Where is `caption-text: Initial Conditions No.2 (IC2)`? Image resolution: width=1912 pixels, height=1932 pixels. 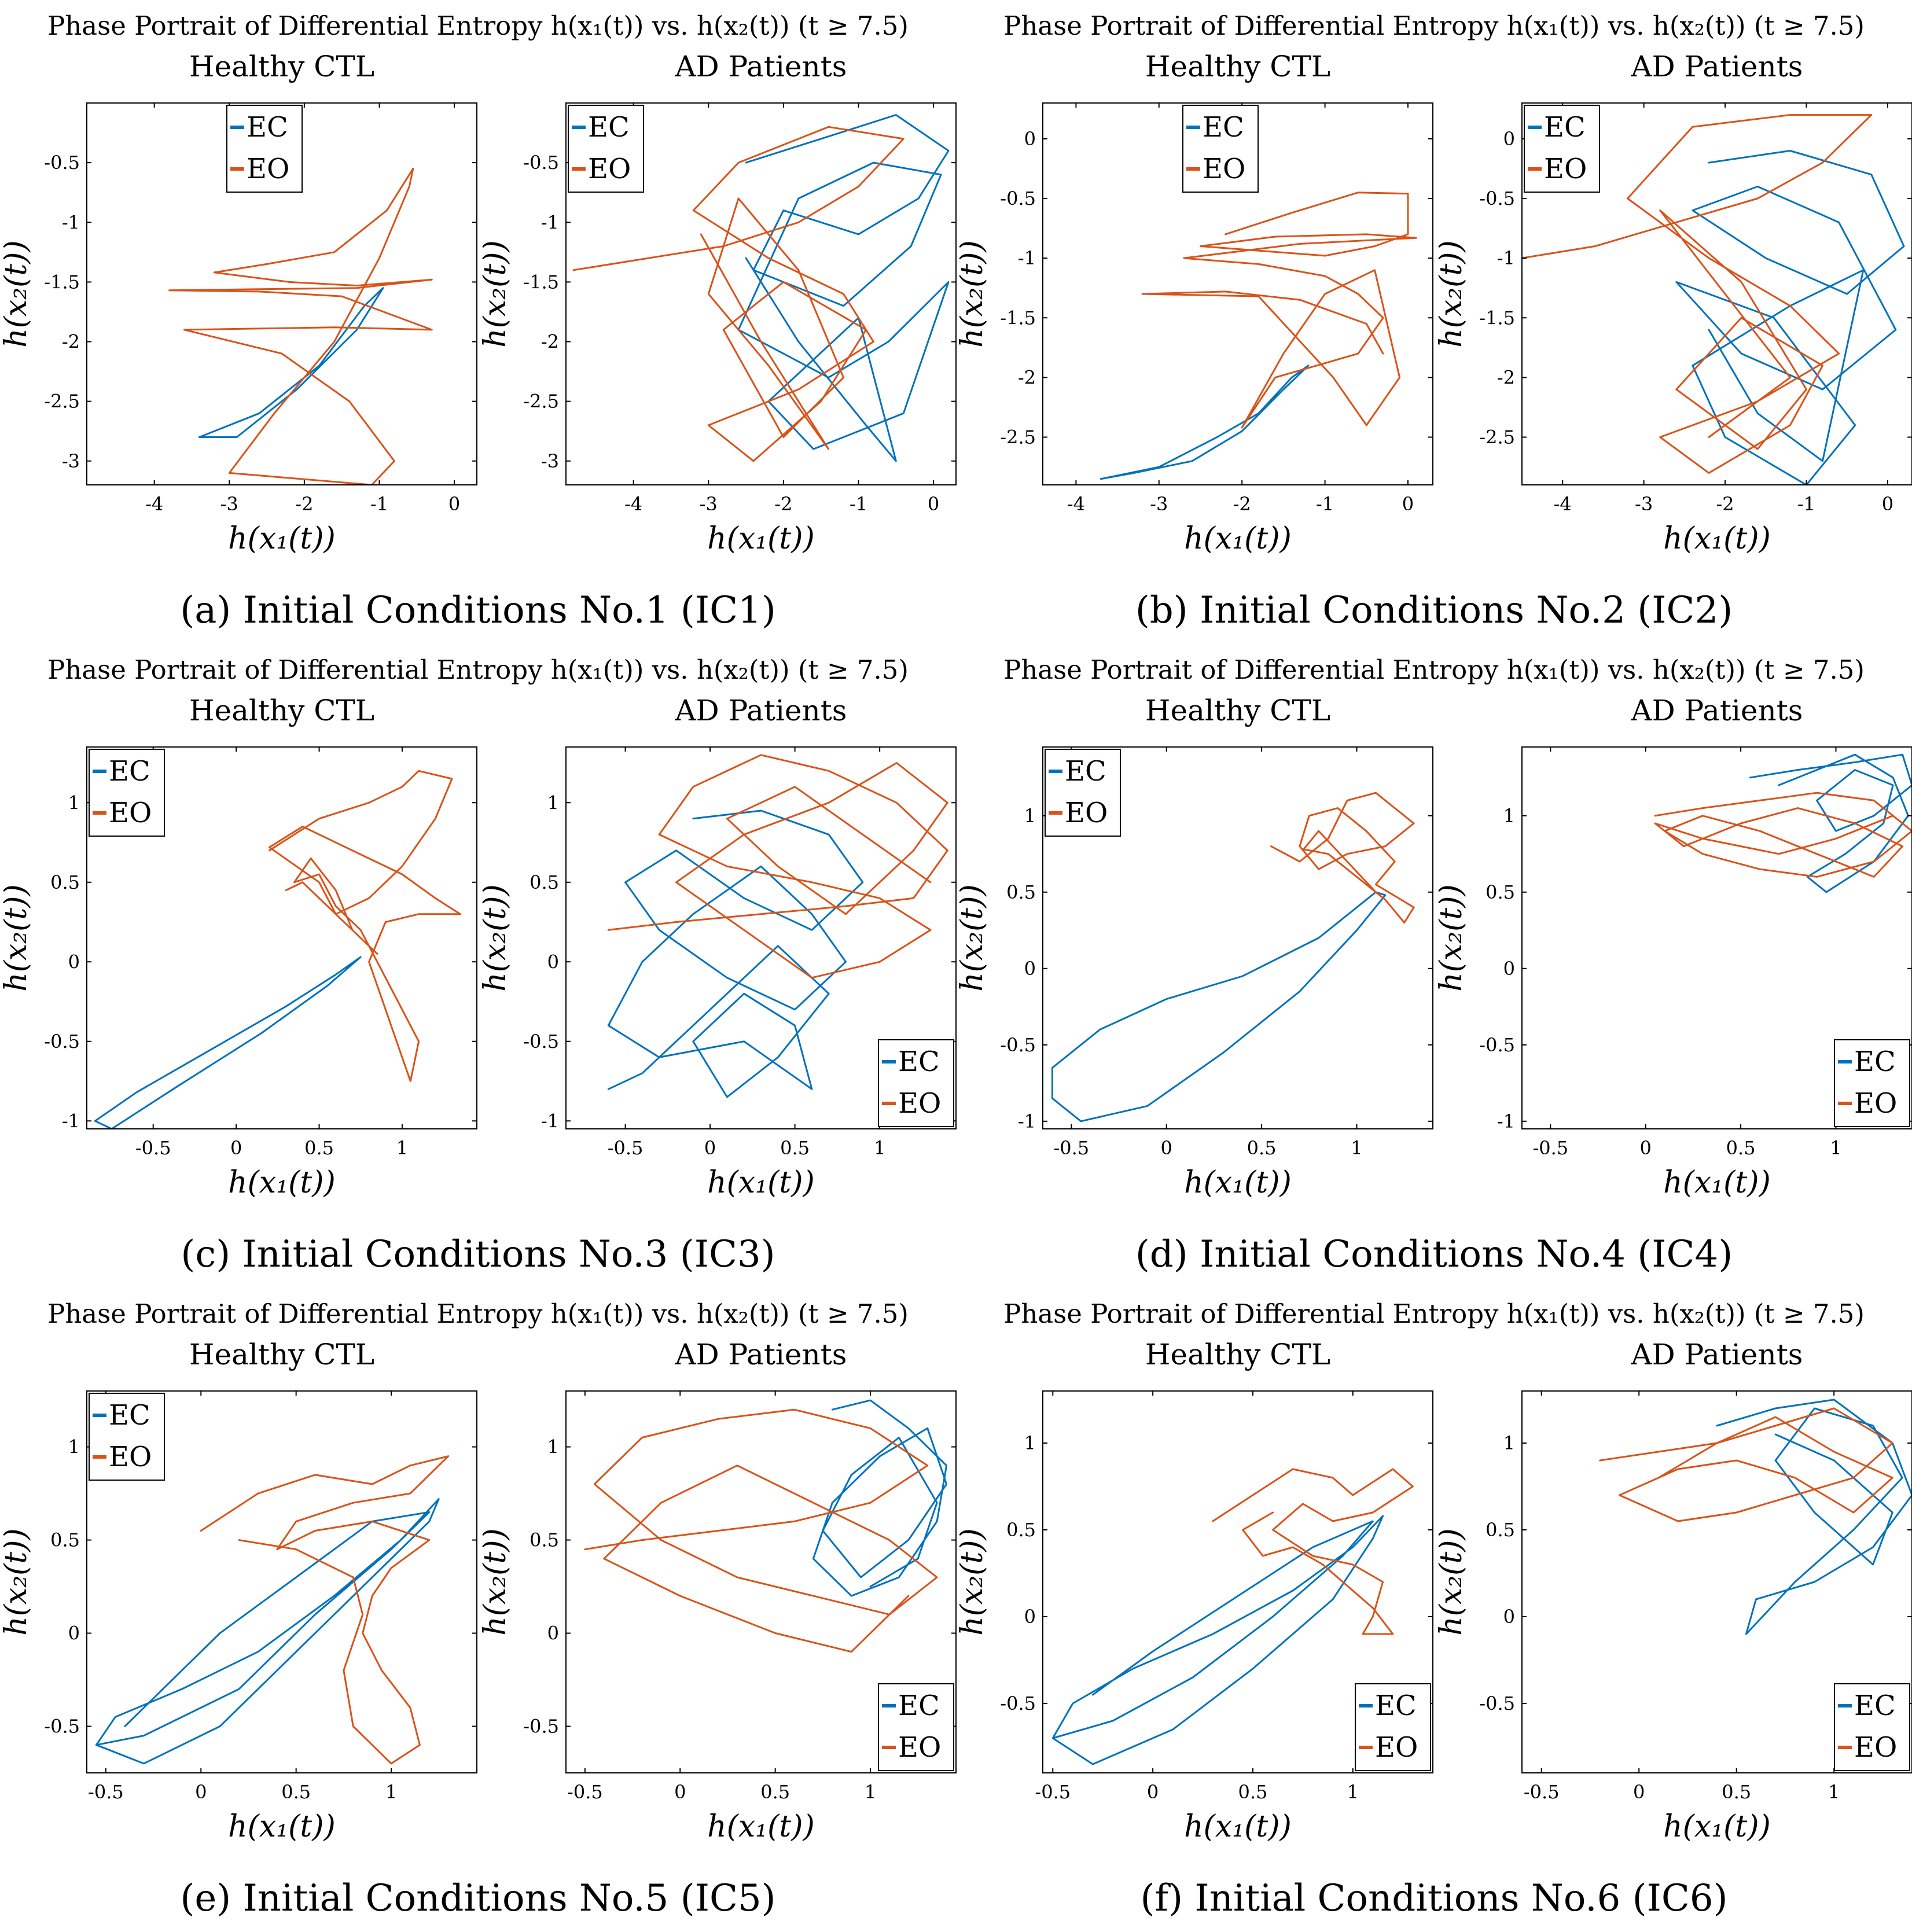
caption-text: Initial Conditions No.2 (IC2) is located at coordinates (1460, 610).